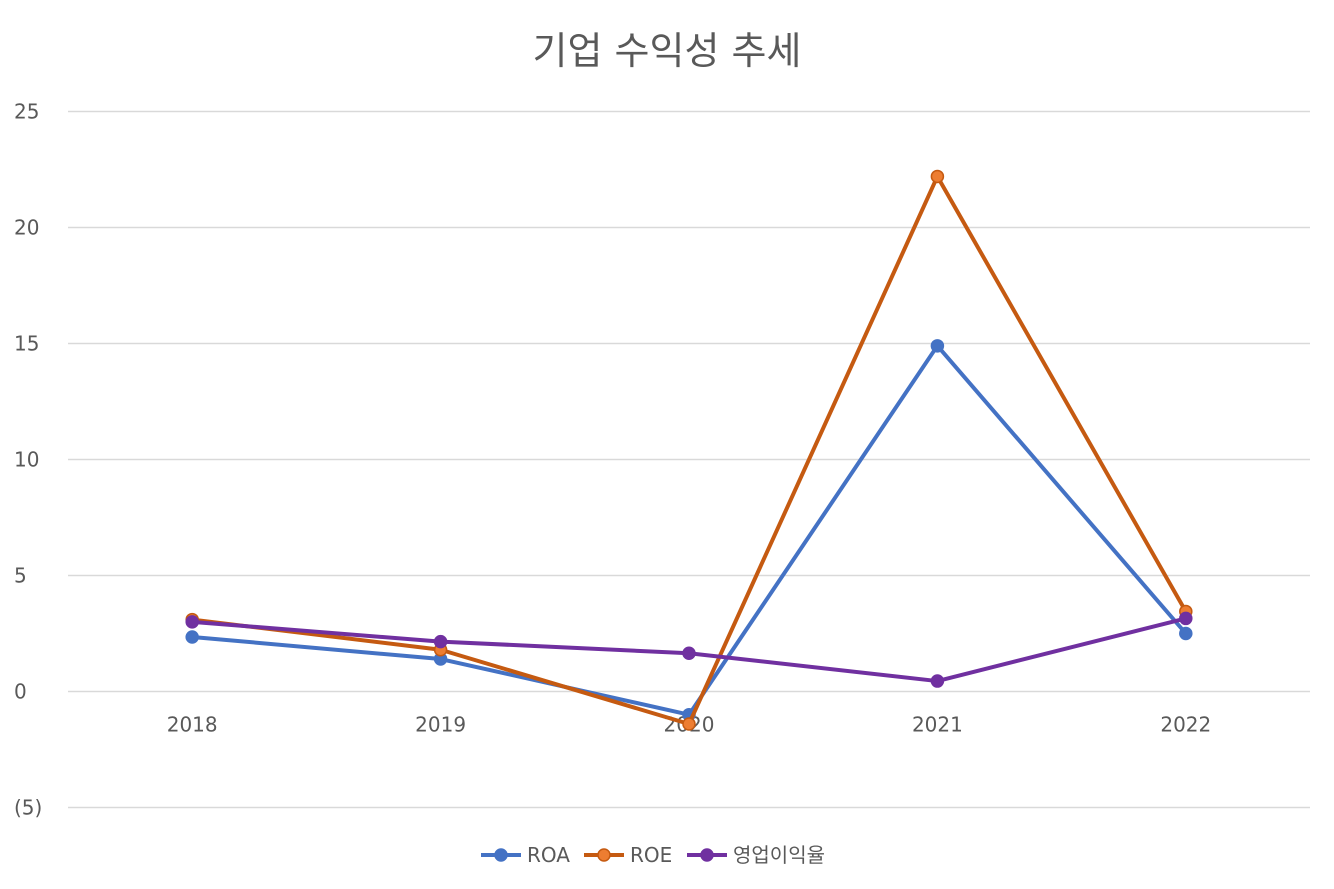  I want to click on legend-label: ROA, so click(548, 855).